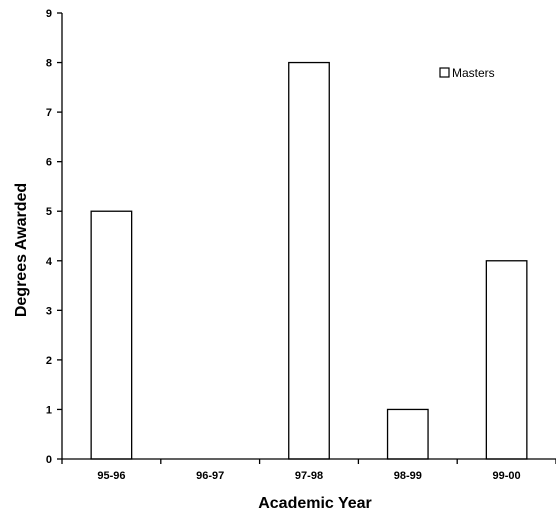 This screenshot has height=516, width=556. I want to click on x-tick-label: 95-96, so click(111, 476).